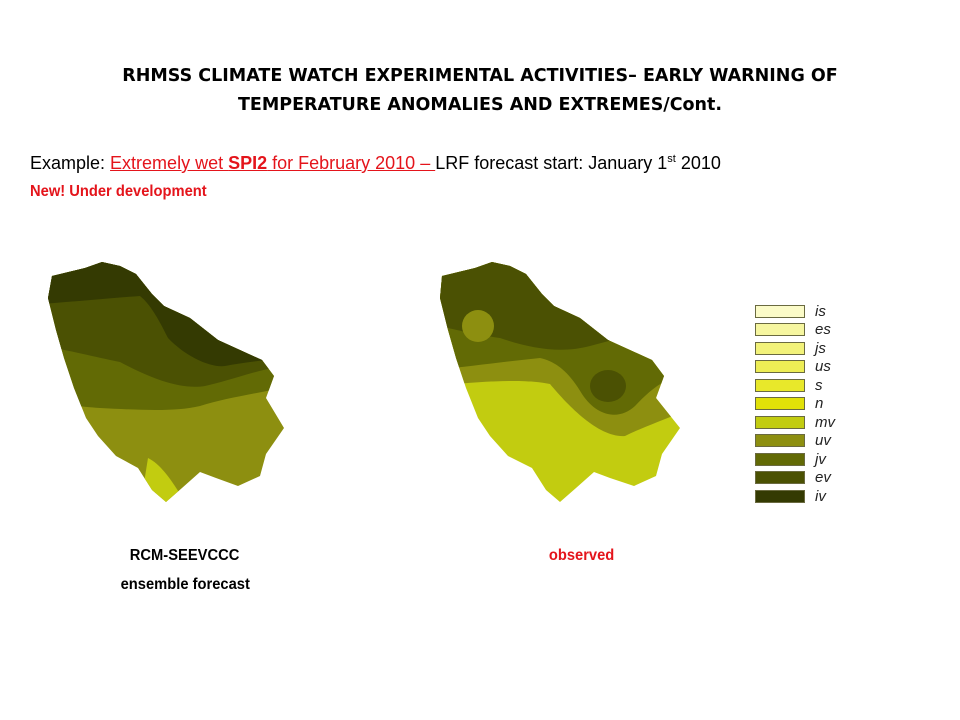 The image size is (960, 720). I want to click on legend-swatch-mv, so click(780, 422).